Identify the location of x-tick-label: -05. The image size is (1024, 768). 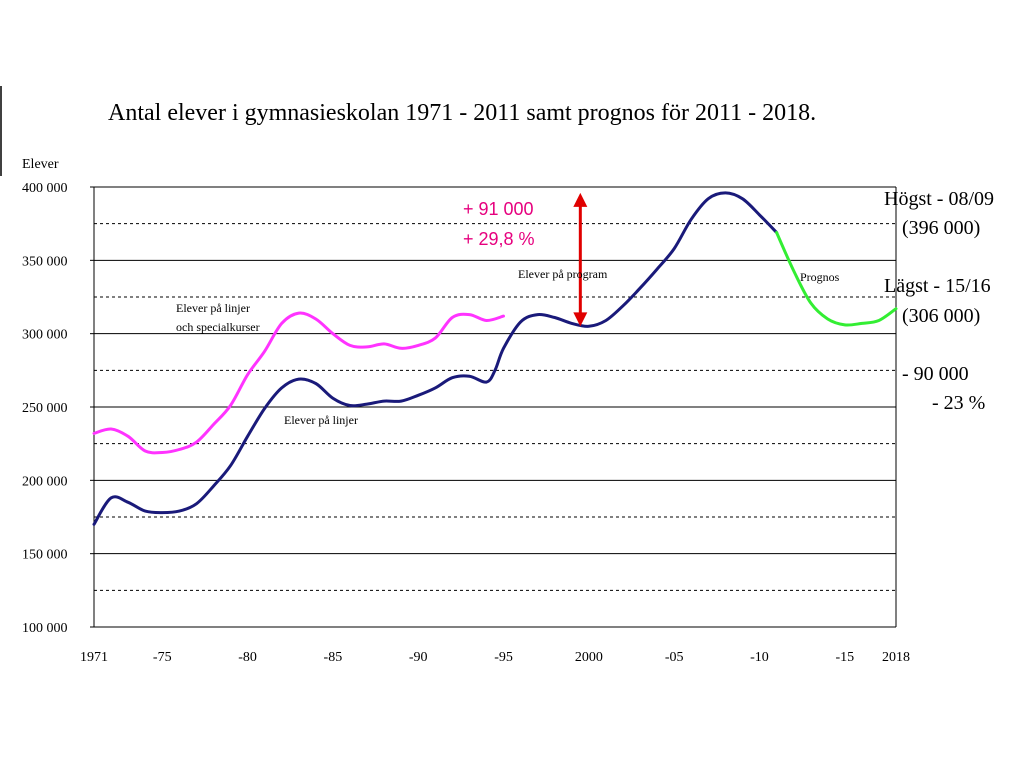
(674, 657).